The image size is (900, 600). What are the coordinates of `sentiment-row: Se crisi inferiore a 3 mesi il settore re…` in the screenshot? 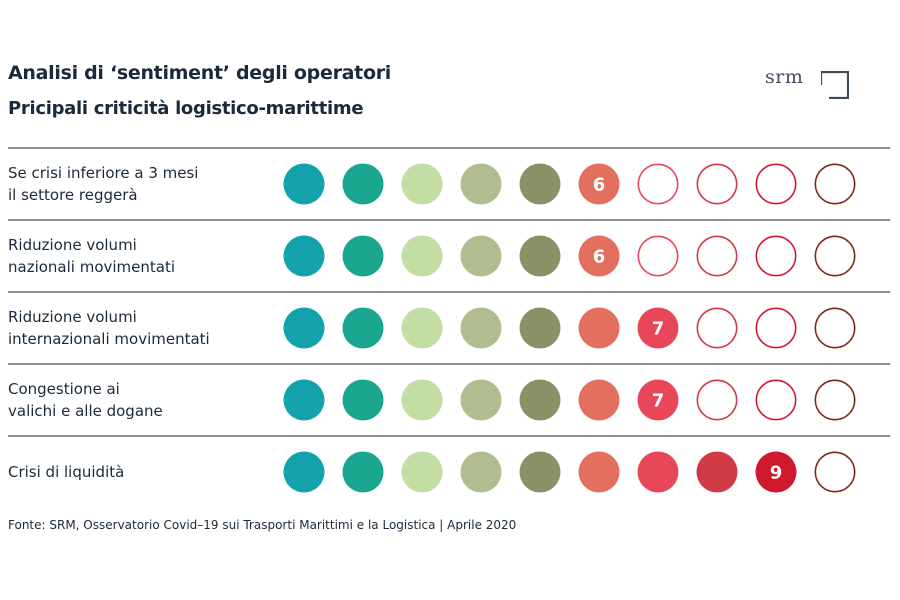 It's located at (432, 184).